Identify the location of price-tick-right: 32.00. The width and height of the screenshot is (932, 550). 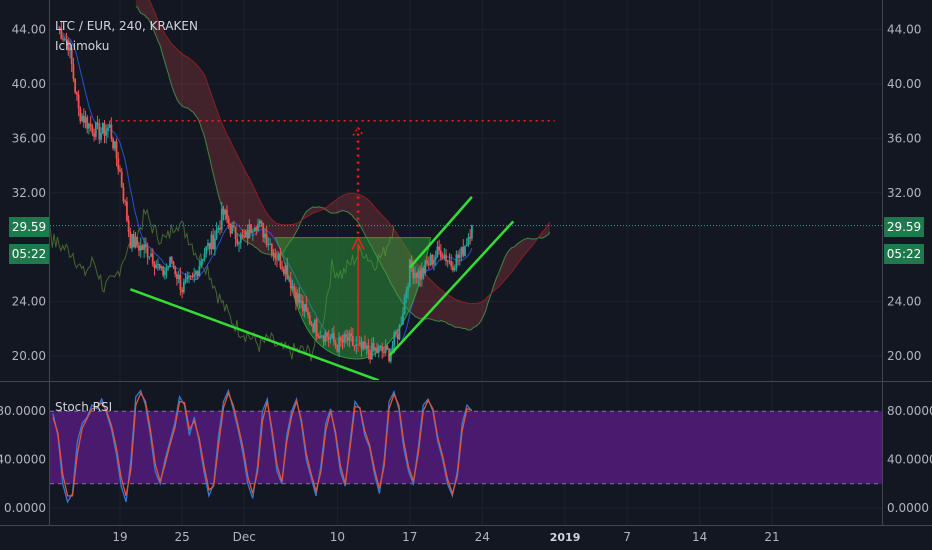
(904, 193).